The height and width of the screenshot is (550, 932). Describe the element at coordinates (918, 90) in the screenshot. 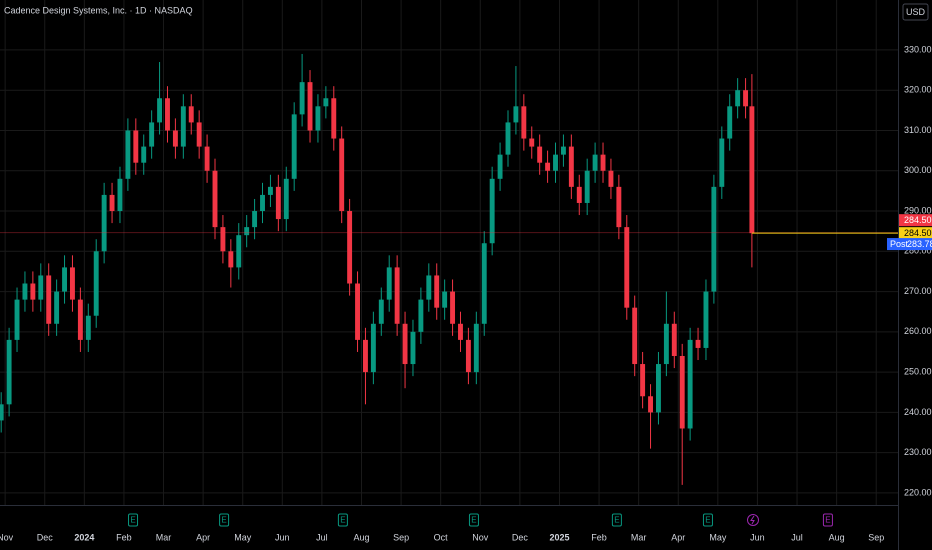

I see `y-tick-label: 320.00` at that location.